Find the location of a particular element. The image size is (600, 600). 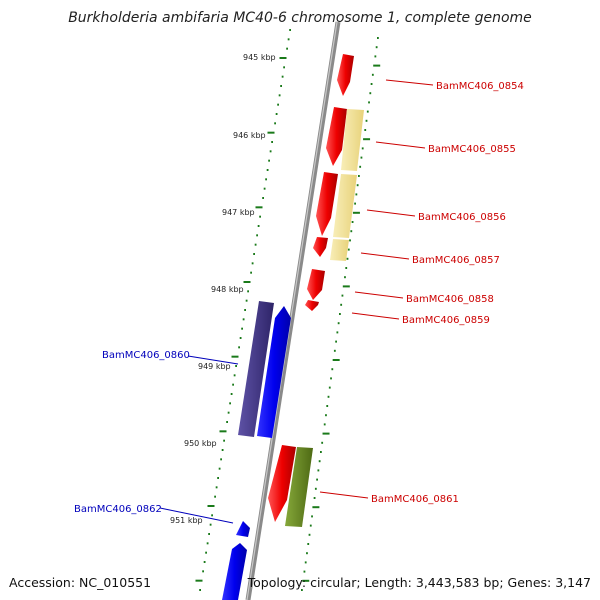

scale-label-949: 949 kbp is located at coordinates (214, 366).